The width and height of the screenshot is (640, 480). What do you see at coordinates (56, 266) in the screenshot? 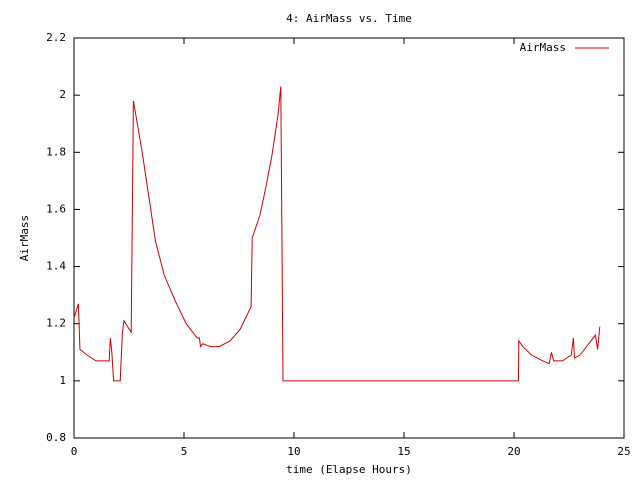
I see `y-tick-label: 1.4` at bounding box center [56, 266].